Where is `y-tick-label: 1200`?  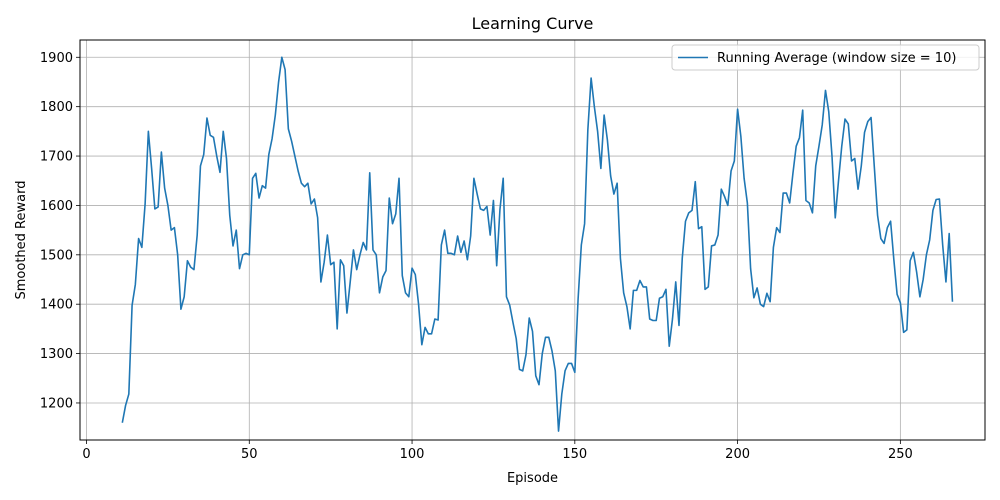
y-tick-label: 1200 is located at coordinates (56, 403).